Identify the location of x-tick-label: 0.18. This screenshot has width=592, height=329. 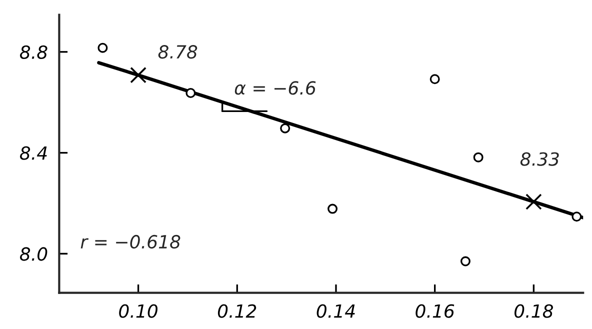
(534, 311).